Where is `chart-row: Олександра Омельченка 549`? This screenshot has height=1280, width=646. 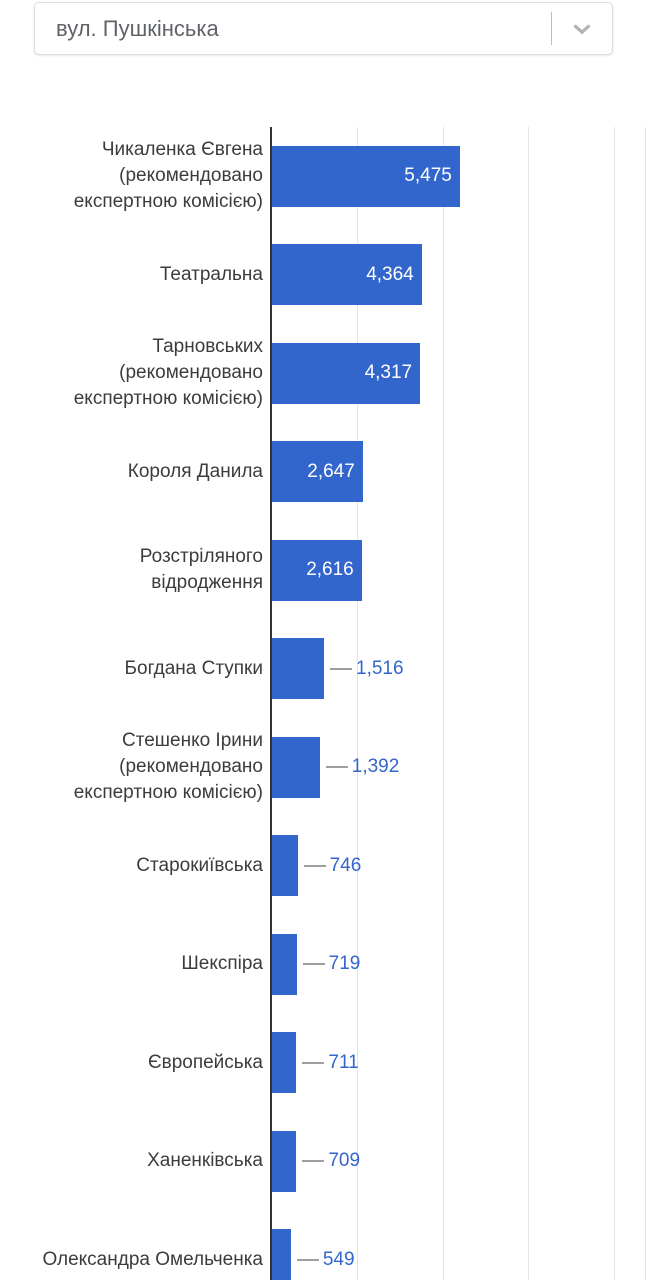
chart-row: Олександра Омельченка 549 is located at coordinates (323, 1245).